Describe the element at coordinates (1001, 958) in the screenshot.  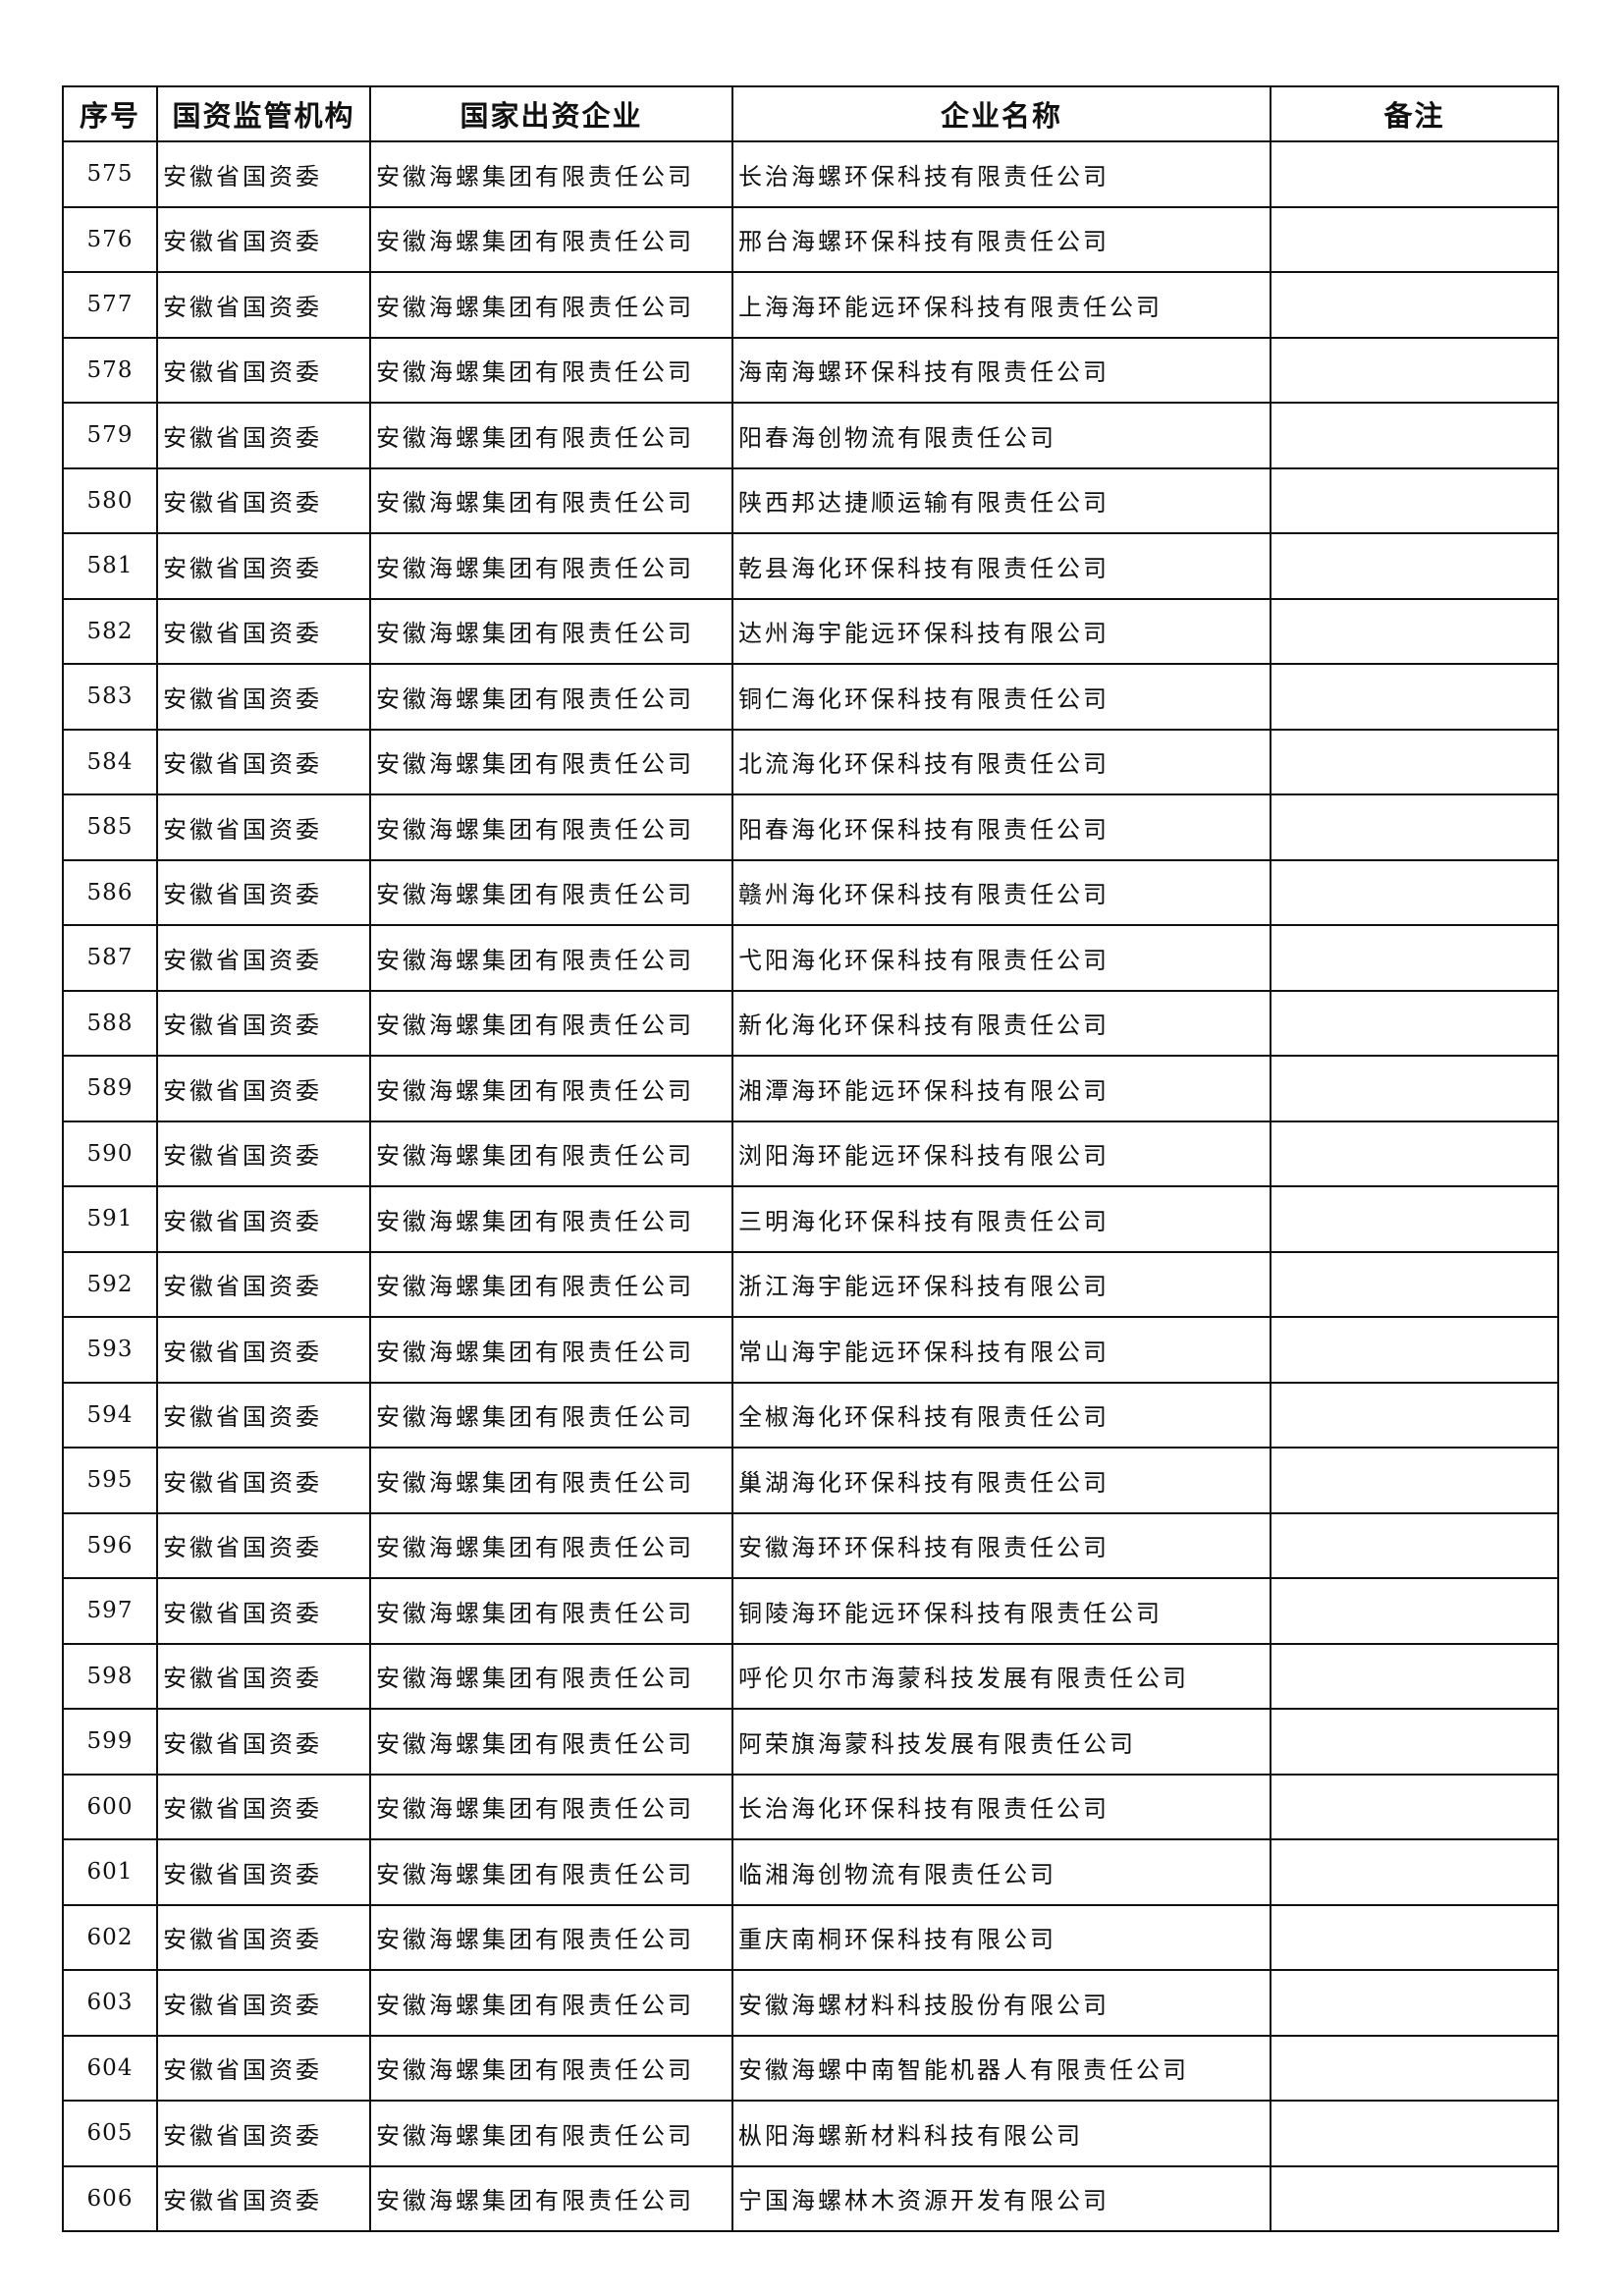
I see `company-cell: 弋阳海化环保科技有限责任公司` at that location.